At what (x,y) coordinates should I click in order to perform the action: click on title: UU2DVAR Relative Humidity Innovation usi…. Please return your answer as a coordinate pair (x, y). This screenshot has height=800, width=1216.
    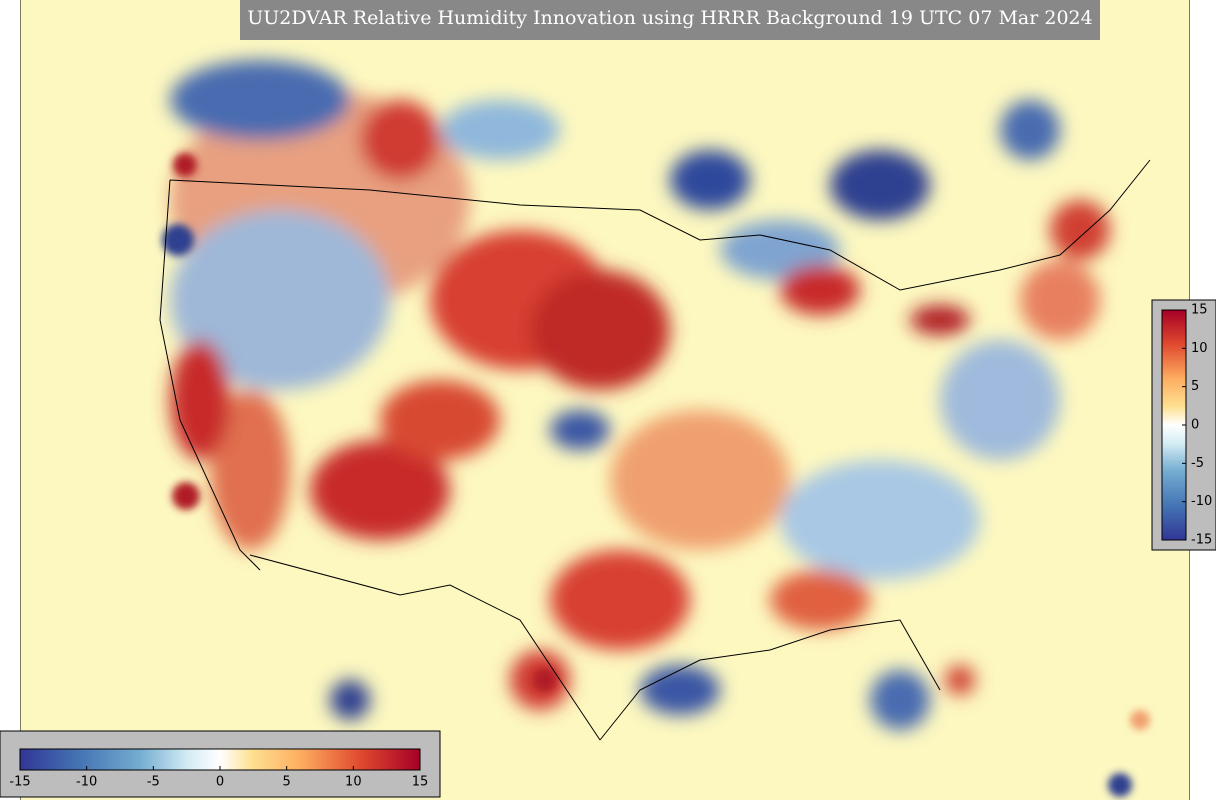
    Looking at the image, I should click on (669, 18).